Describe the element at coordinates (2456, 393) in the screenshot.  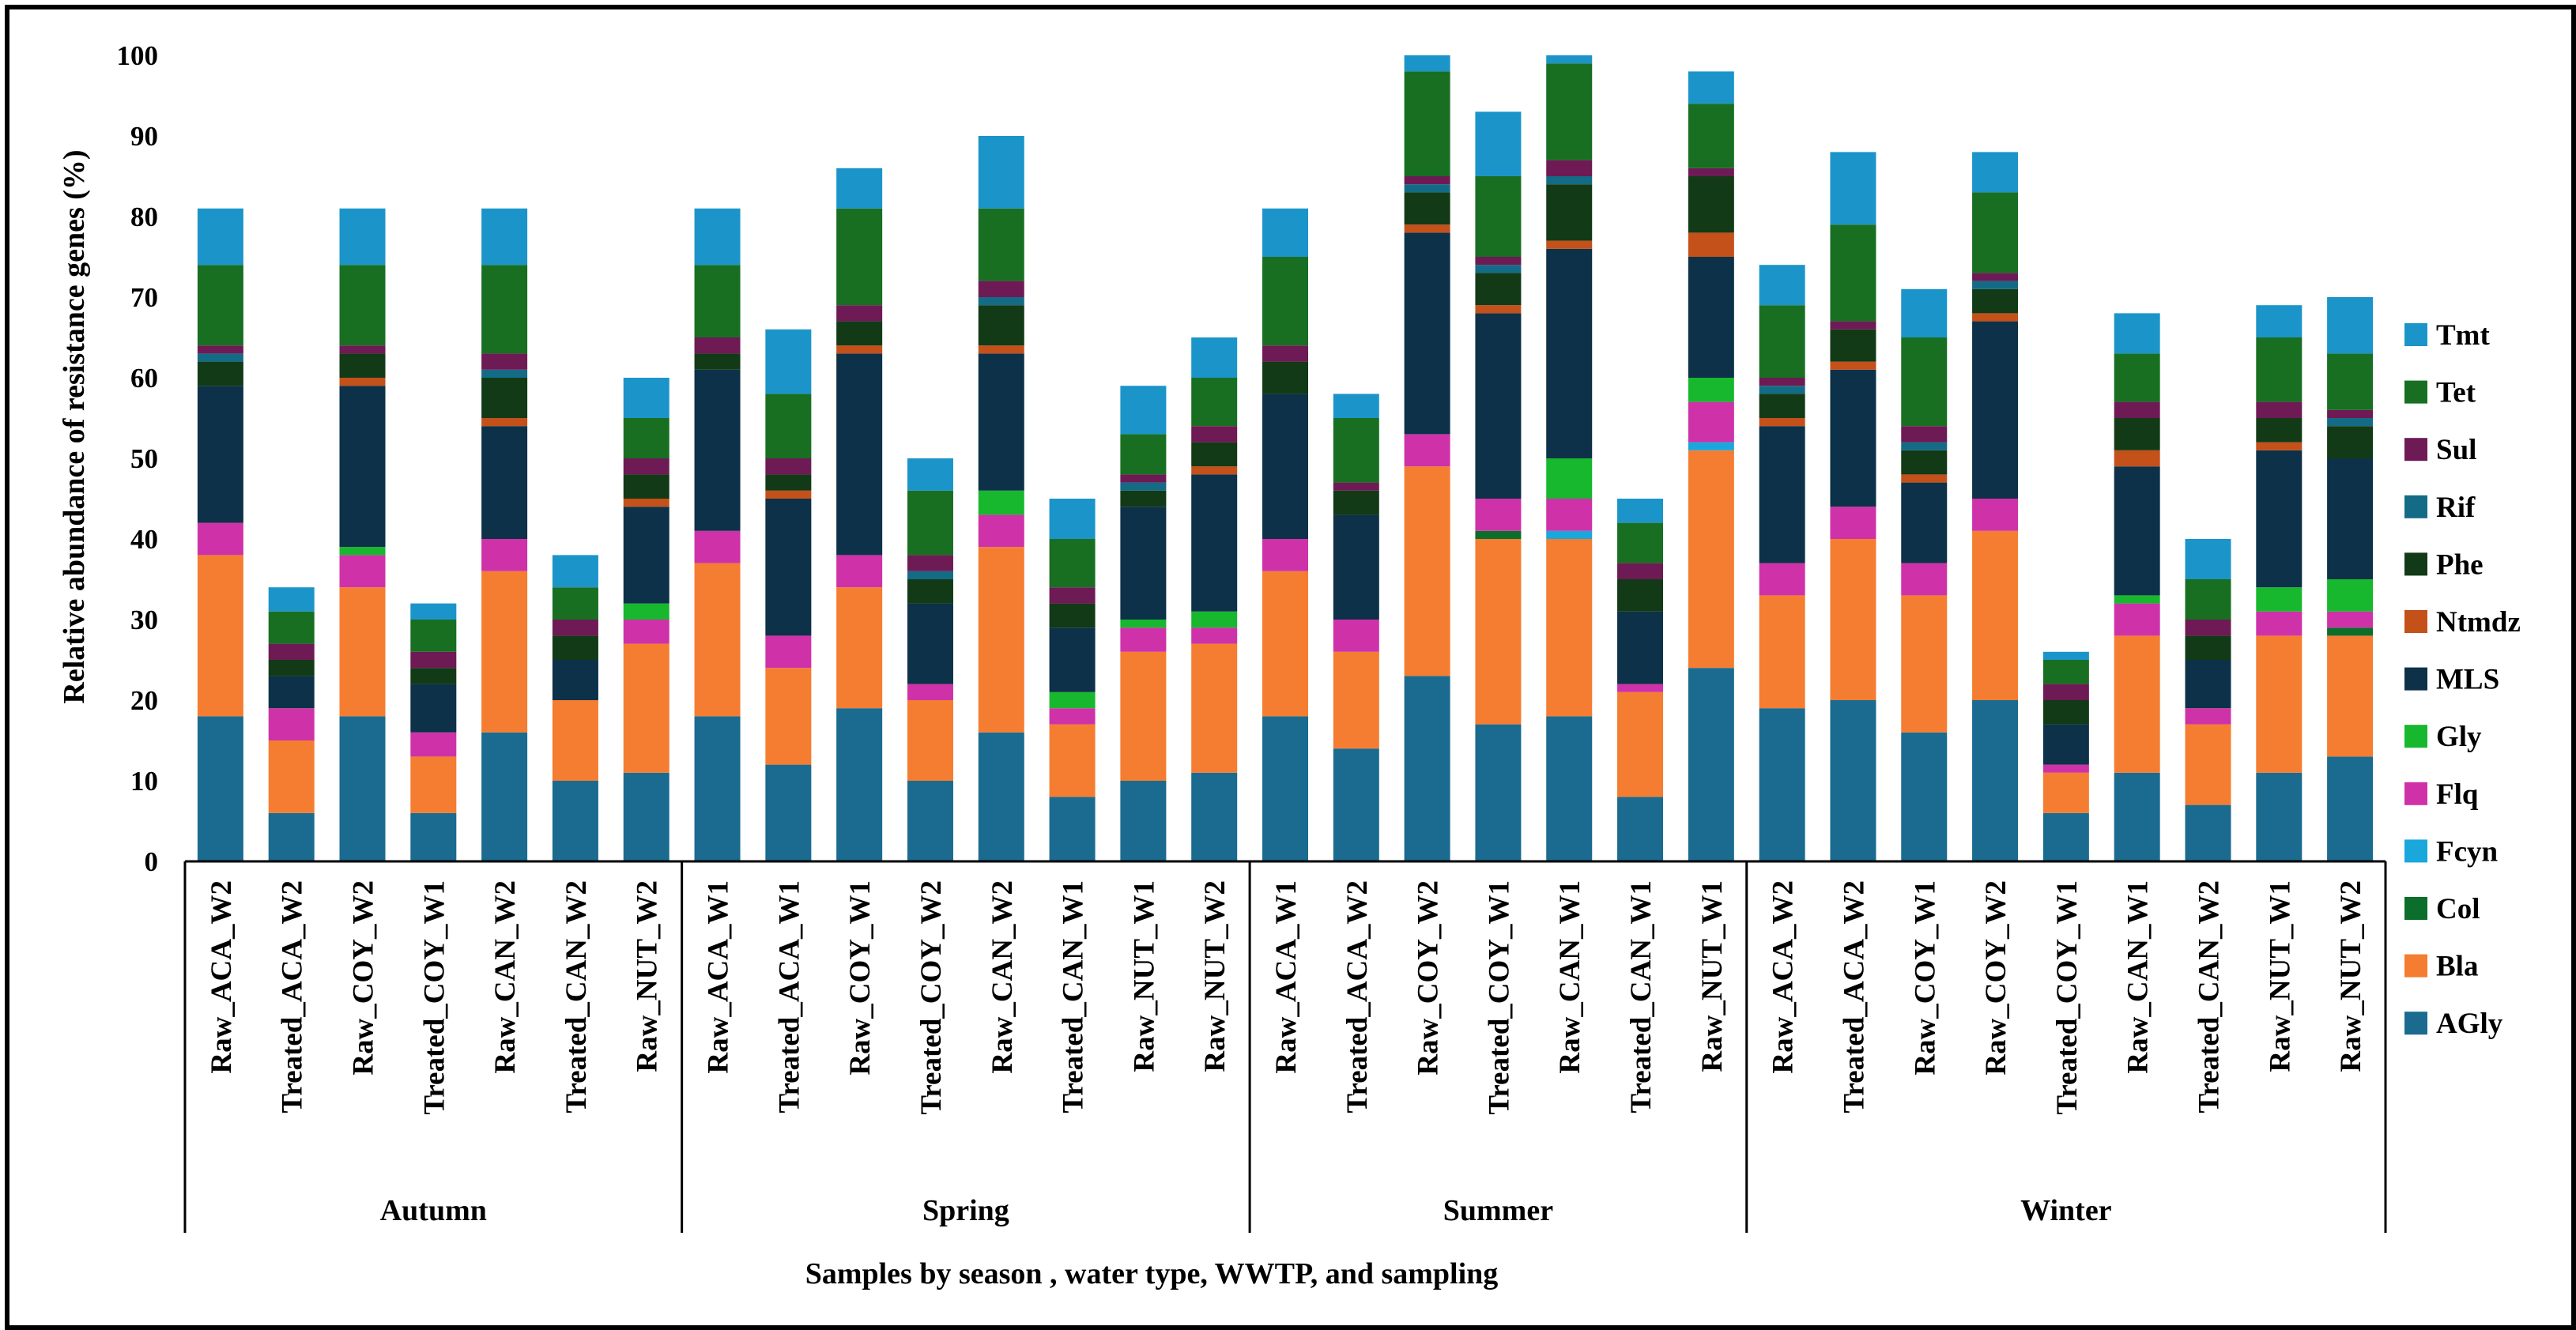
I see `legend-label: Tet` at that location.